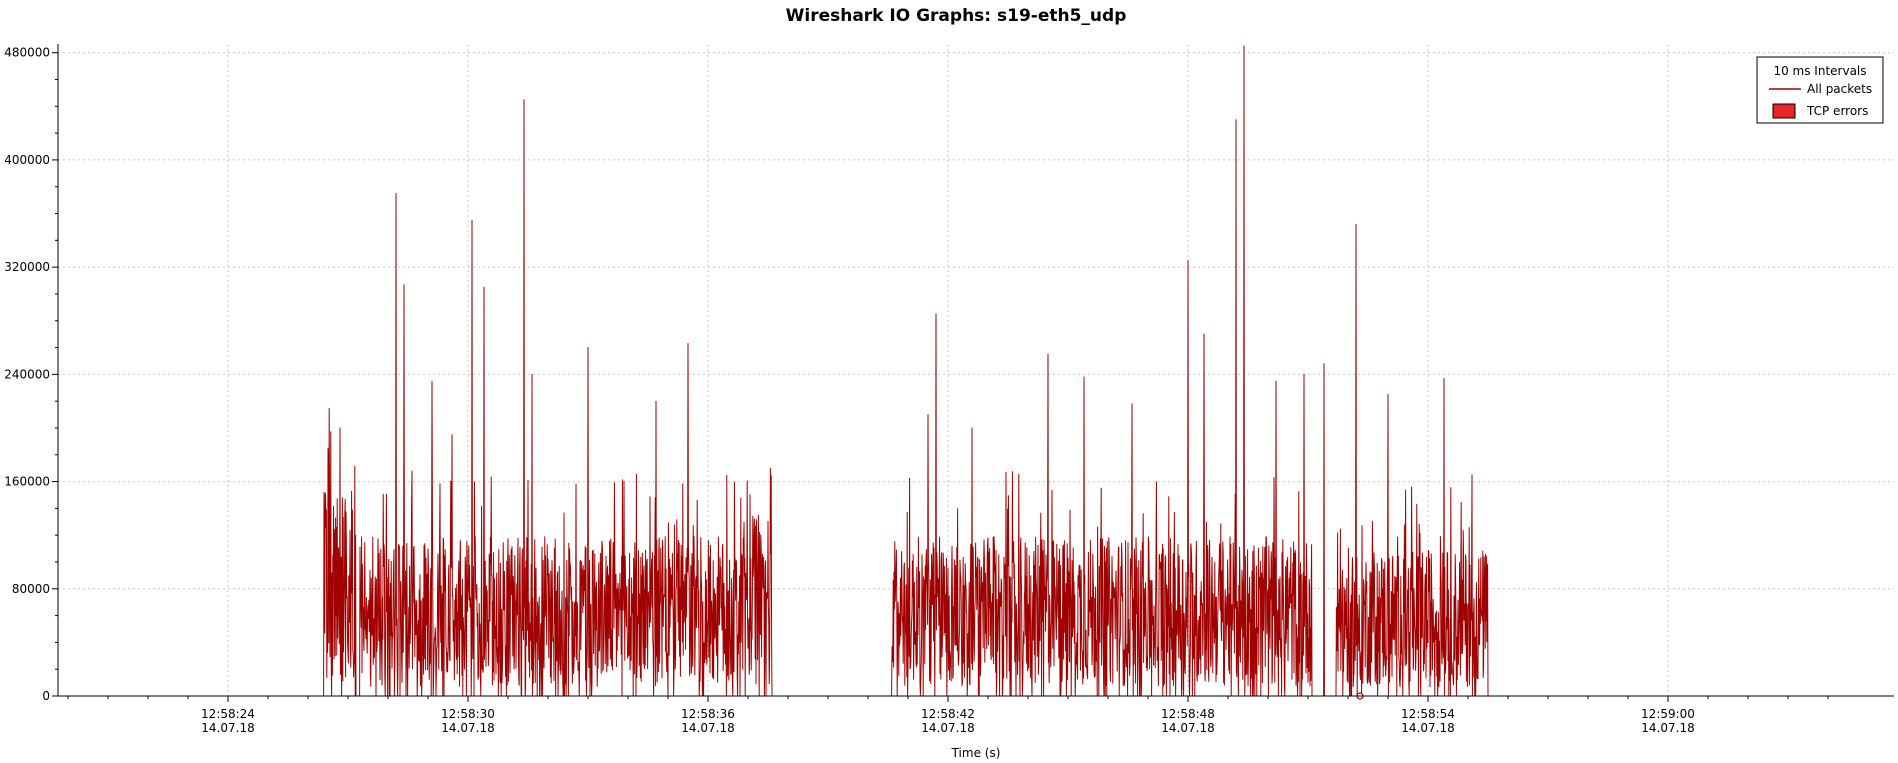 The width and height of the screenshot is (1898, 763). What do you see at coordinates (708, 714) in the screenshot?
I see `x-tick-time-label: 12:58:36` at bounding box center [708, 714].